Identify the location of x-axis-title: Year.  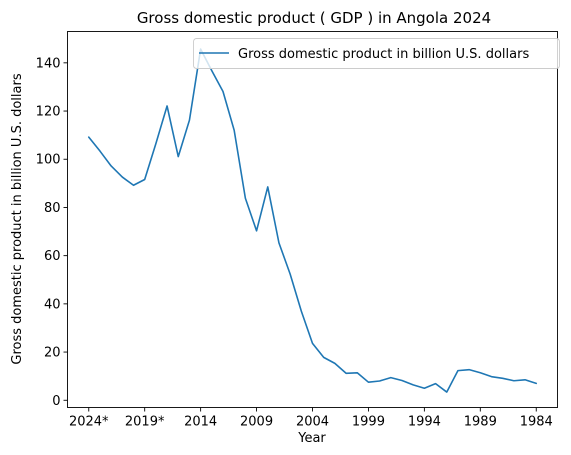
(311, 438).